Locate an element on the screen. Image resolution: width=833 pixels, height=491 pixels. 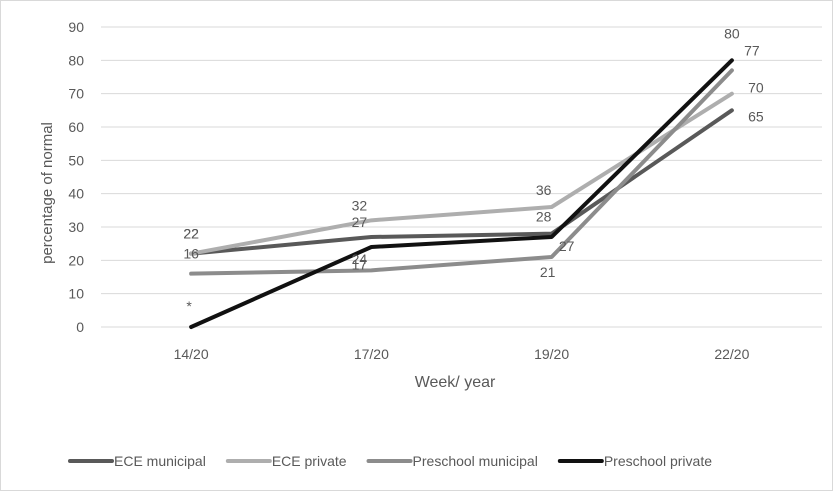
data-label: 21 is located at coordinates (548, 272).